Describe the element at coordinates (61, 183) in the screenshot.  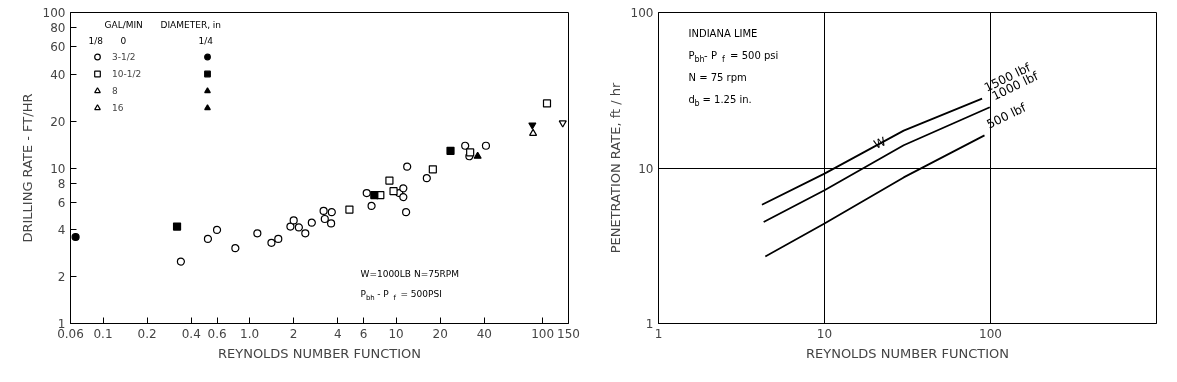
I see `y-tick-label: 8` at that location.